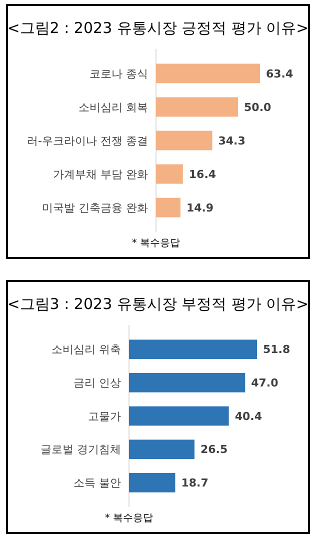  I want to click on y-tick-label: 소득 불안, so click(97, 483).